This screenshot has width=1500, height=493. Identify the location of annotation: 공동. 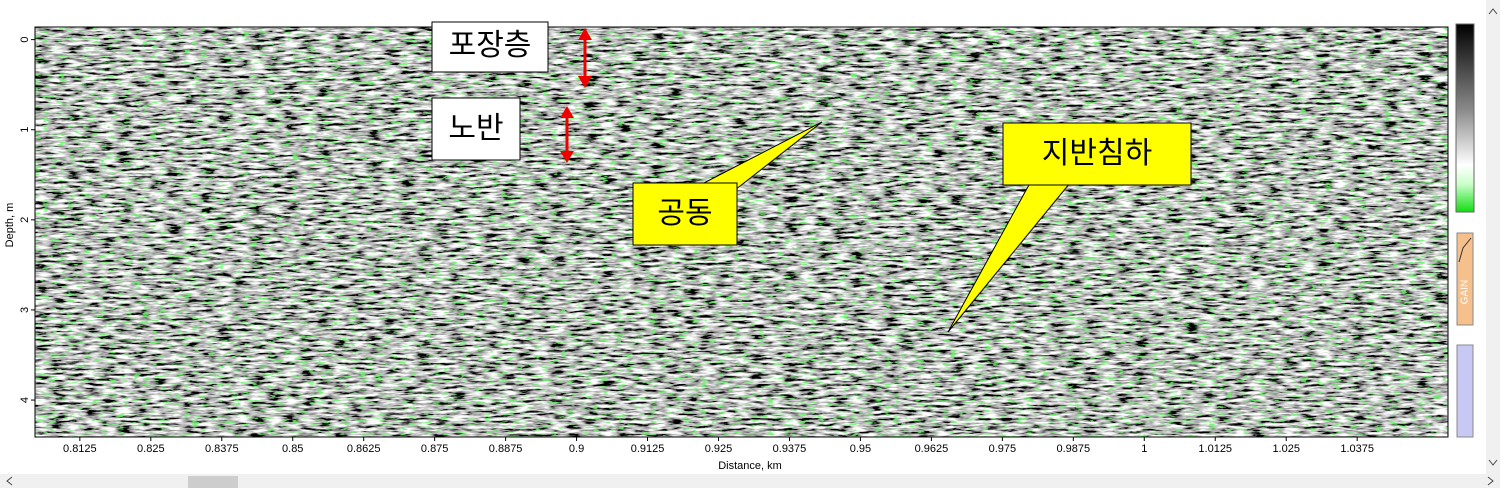
(684, 213).